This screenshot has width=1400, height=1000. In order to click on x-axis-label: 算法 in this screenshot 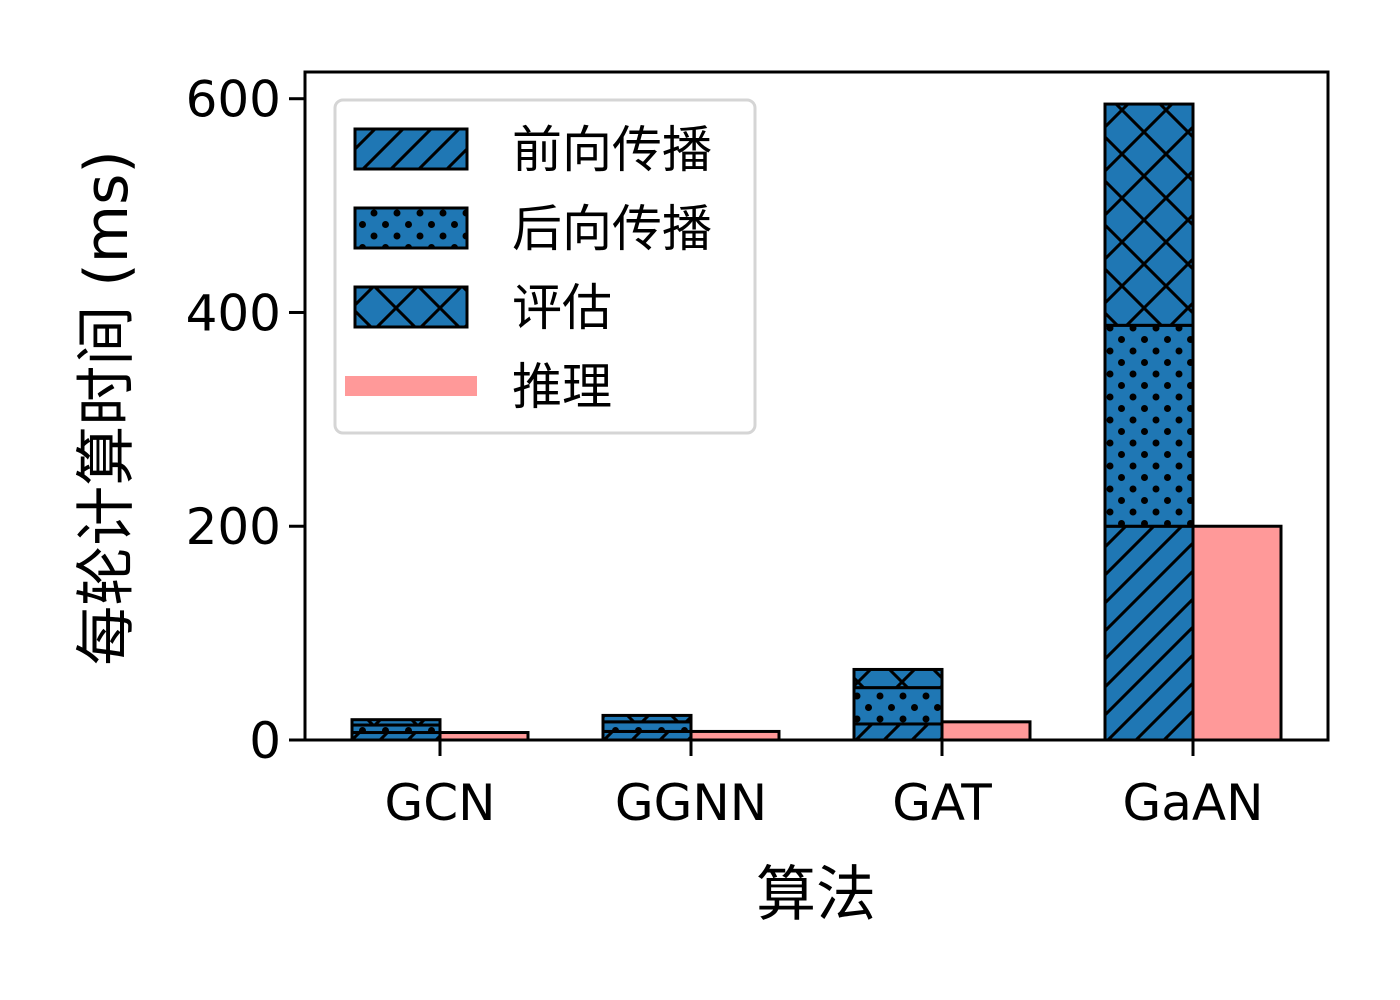, I will do `click(816, 895)`.